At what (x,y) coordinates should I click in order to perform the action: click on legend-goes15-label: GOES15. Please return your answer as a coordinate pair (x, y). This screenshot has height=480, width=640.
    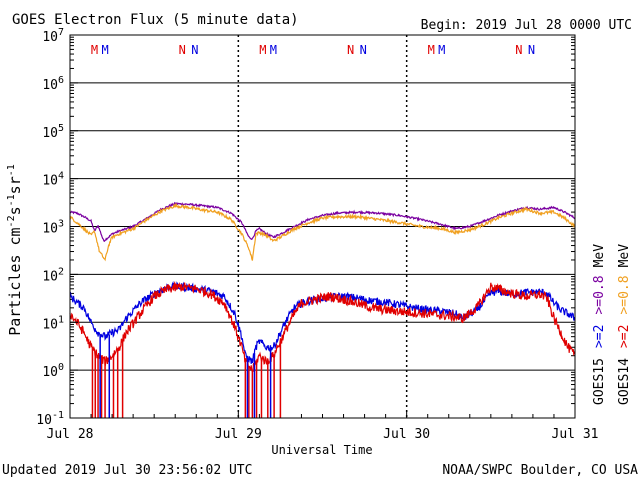
    Looking at the image, I should click on (599, 381).